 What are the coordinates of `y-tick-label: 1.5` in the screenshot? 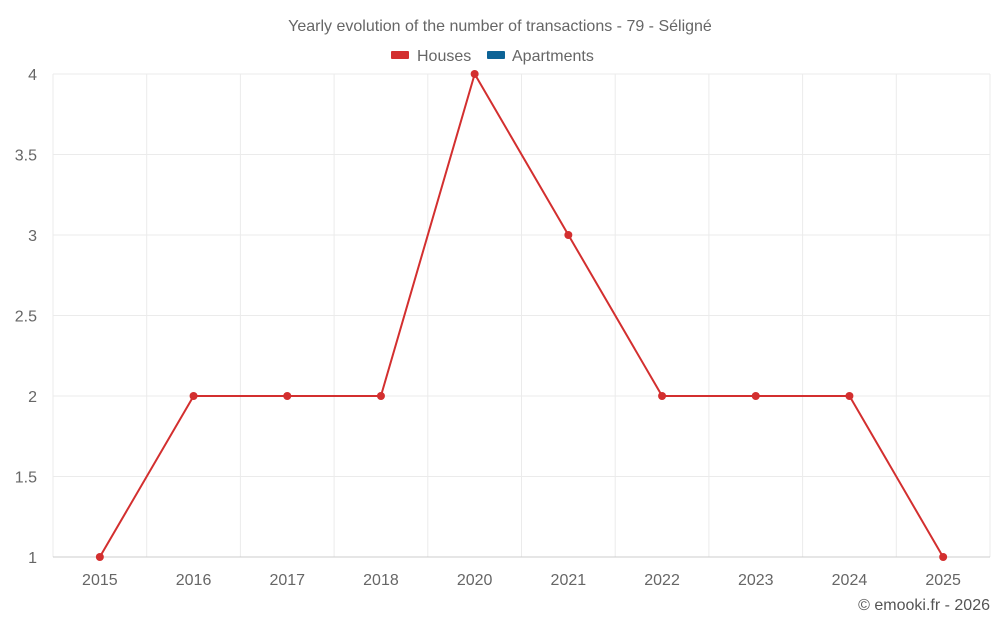 It's located at (26, 478).